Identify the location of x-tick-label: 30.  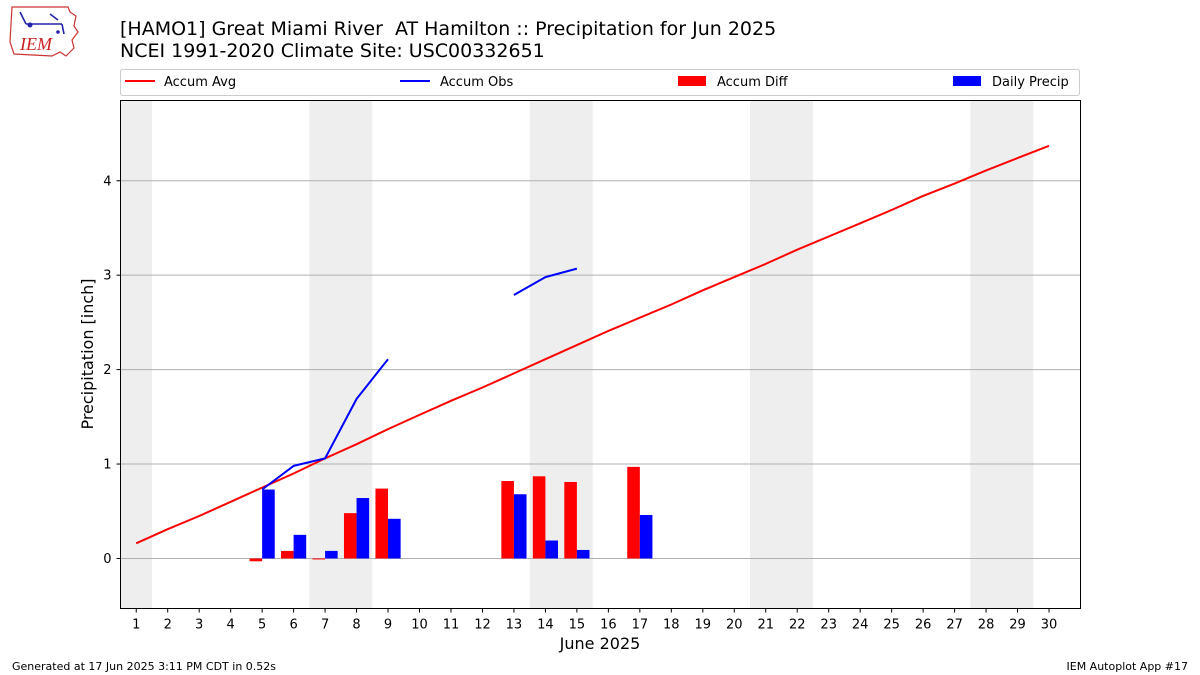
(1049, 625).